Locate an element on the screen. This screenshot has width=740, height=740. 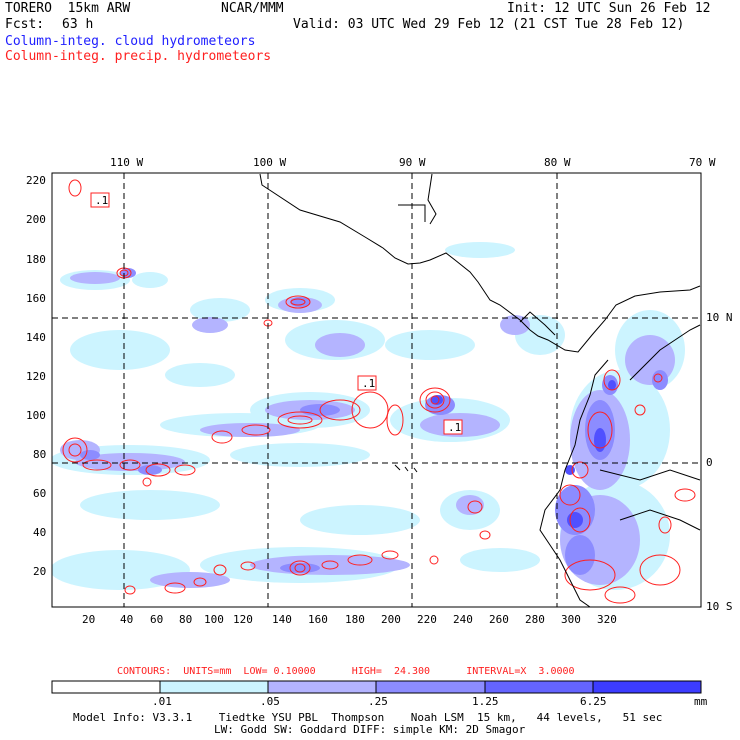
y-tick: 140 is located at coordinates (36, 337).